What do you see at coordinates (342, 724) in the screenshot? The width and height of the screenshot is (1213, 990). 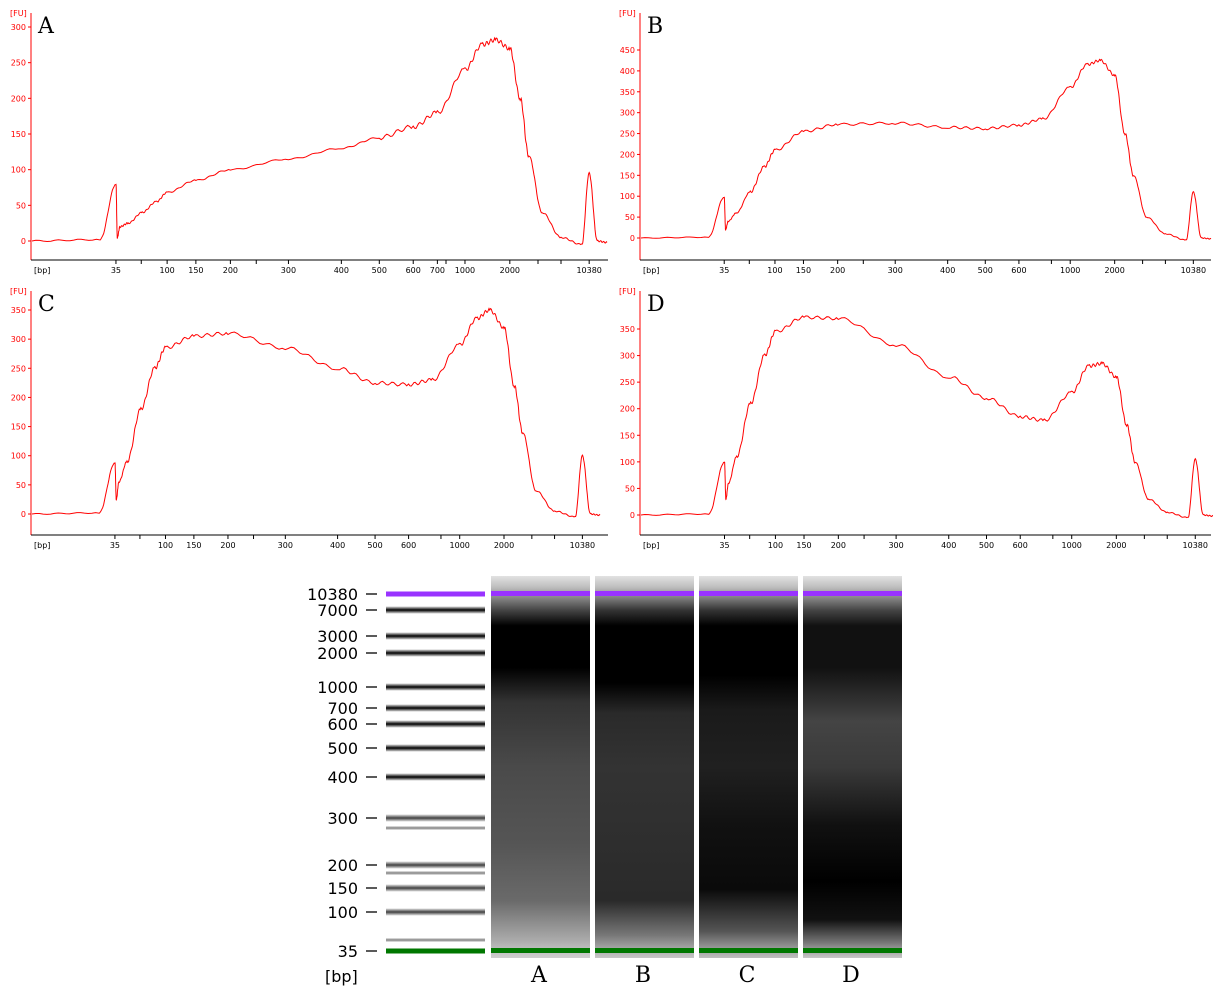 I see `ladder-label: 600` at bounding box center [342, 724].